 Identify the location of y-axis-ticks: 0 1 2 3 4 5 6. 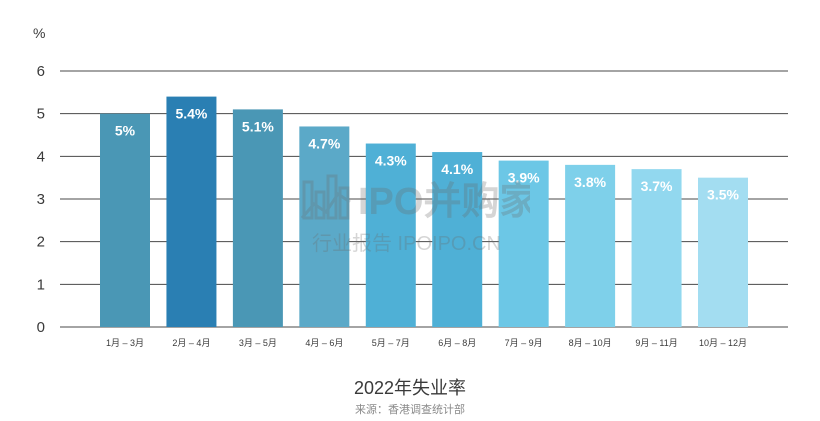
(41, 199).